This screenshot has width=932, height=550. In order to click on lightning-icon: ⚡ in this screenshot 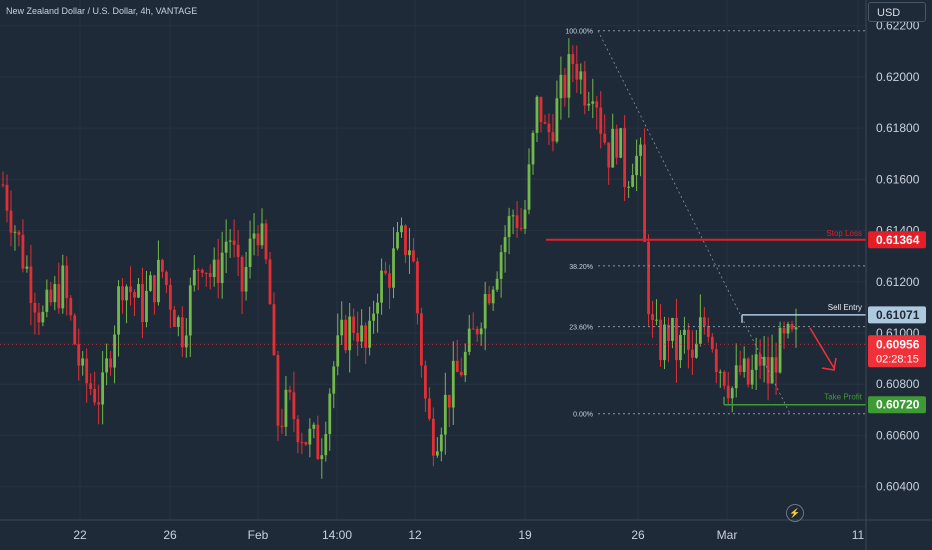, I will do `click(795, 513)`.